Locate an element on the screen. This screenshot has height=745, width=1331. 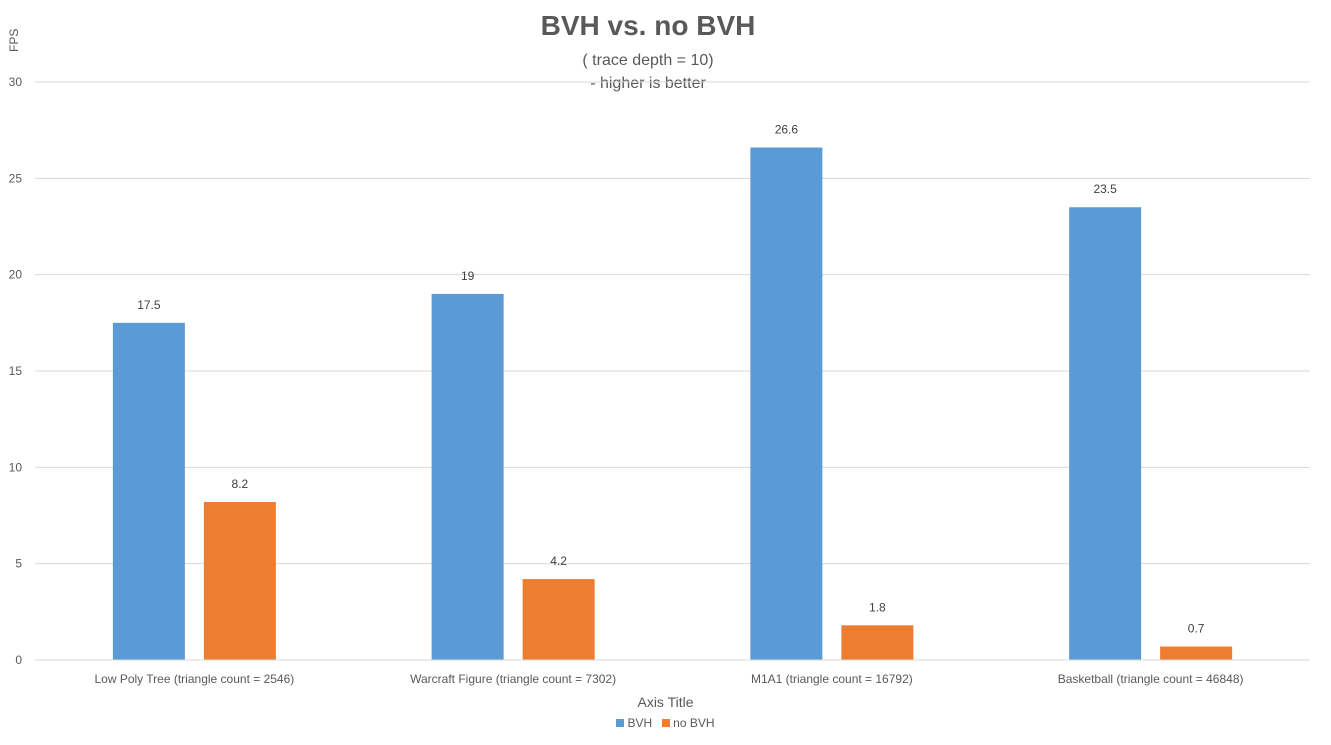
data-label: 17.5 is located at coordinates (149, 305).